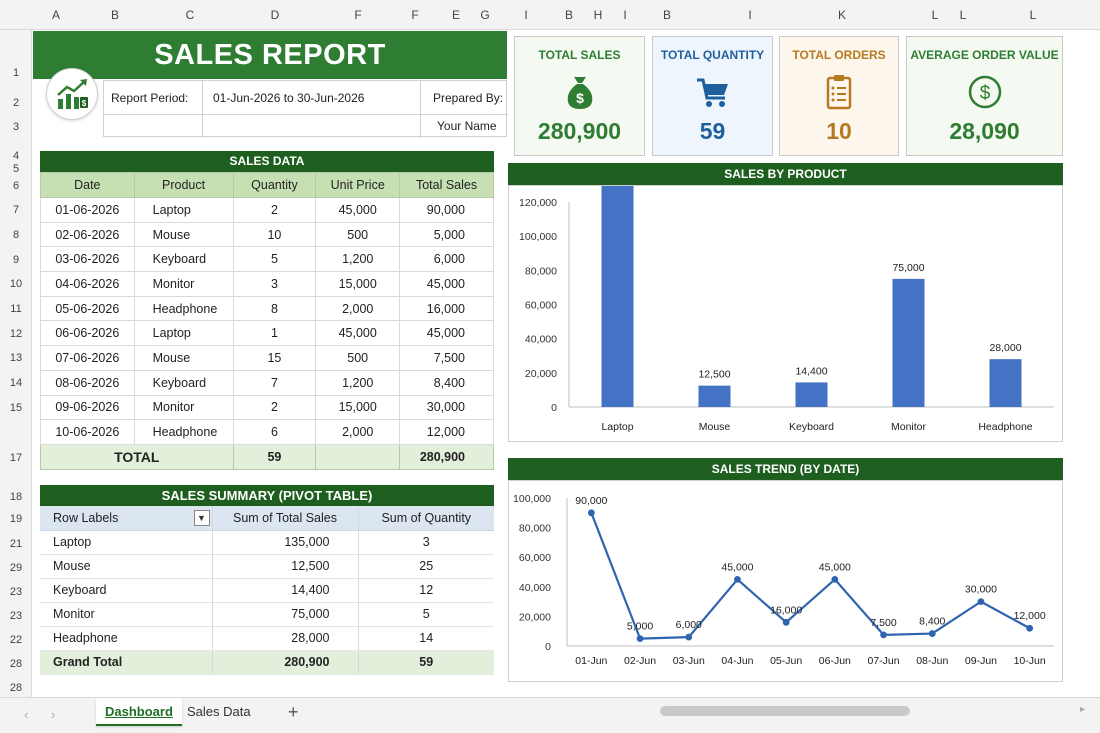 The image size is (1100, 733). What do you see at coordinates (785, 711) in the screenshot?
I see `horizontal-scrollbar` at bounding box center [785, 711].